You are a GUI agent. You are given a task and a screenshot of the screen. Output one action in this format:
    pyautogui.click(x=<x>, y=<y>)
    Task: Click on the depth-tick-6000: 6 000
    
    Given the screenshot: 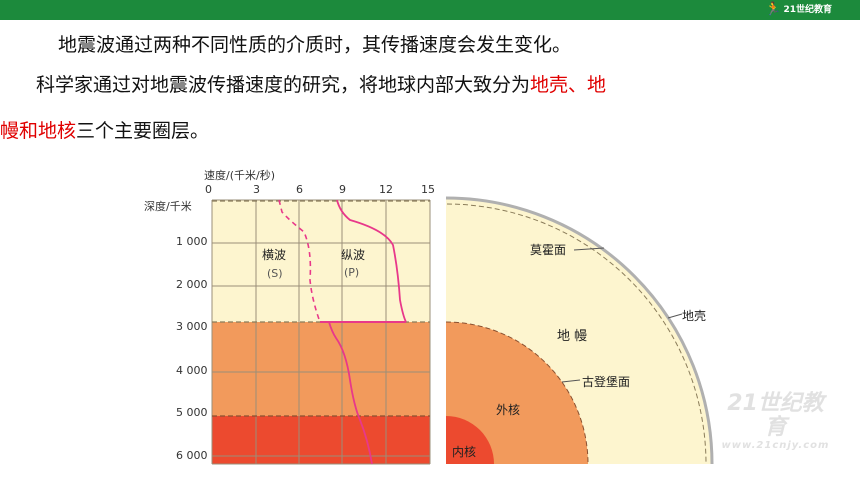 What is the action you would take?
    pyautogui.click(x=192, y=455)
    